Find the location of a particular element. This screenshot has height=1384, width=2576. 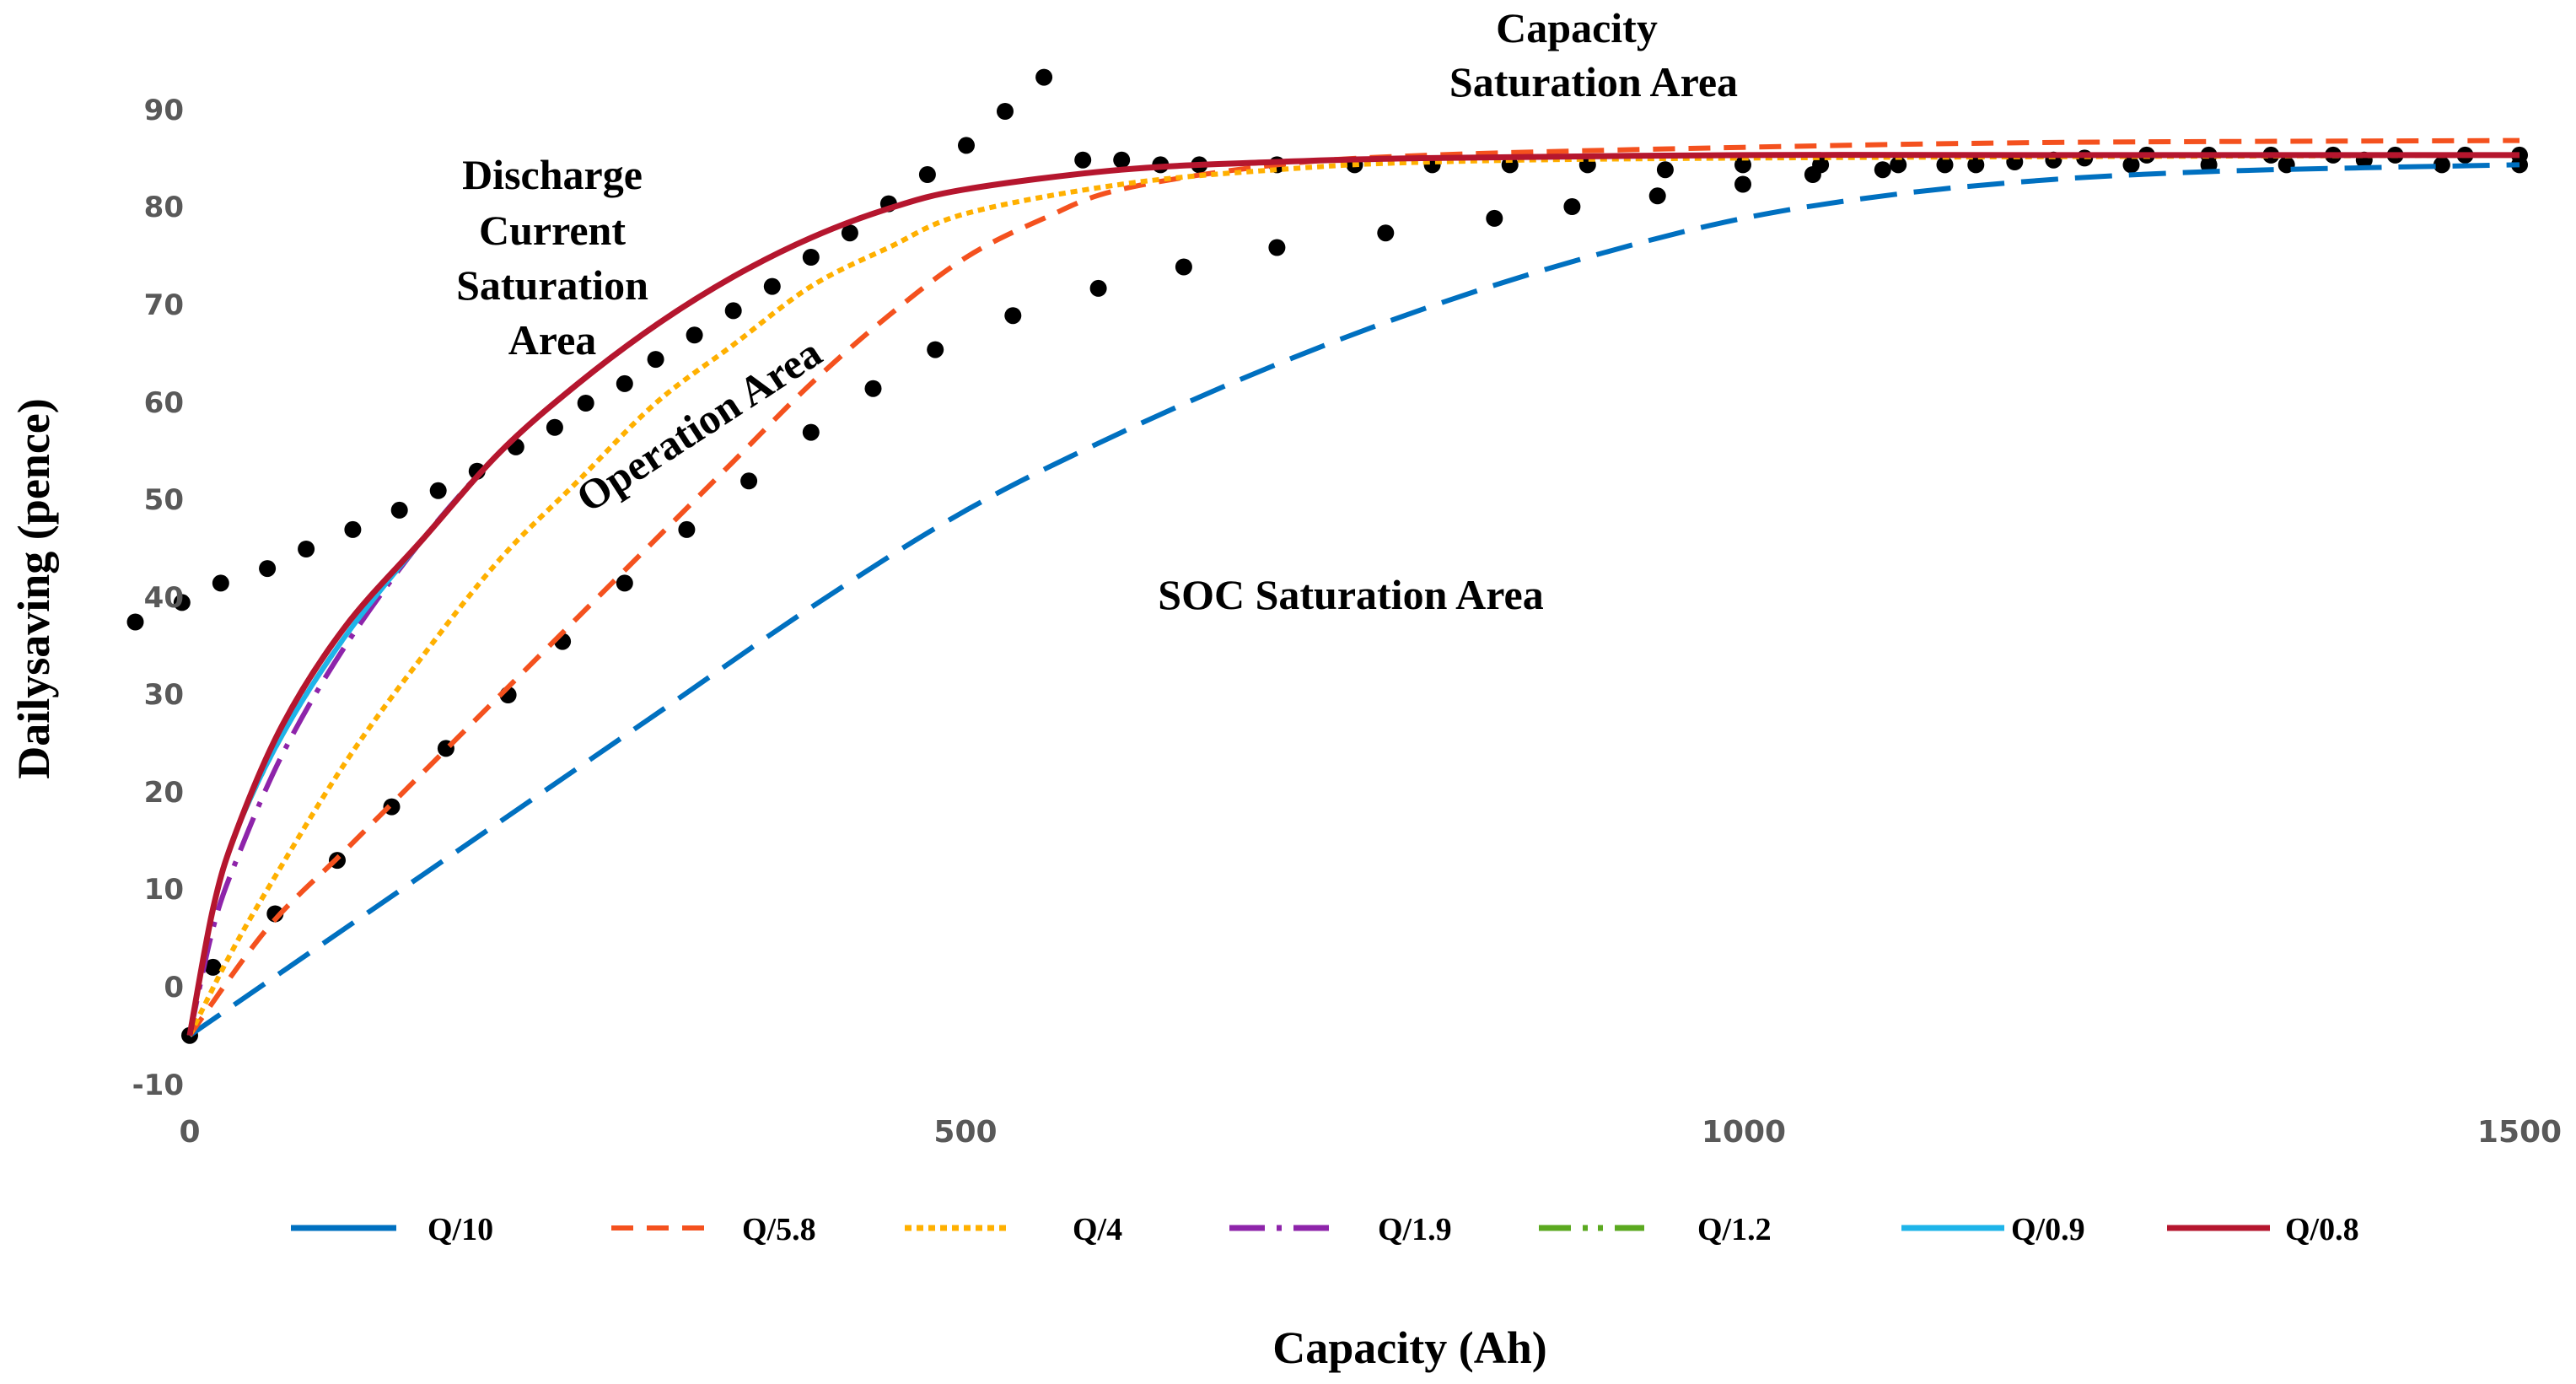

y-tick-label: 70 is located at coordinates (164, 305).